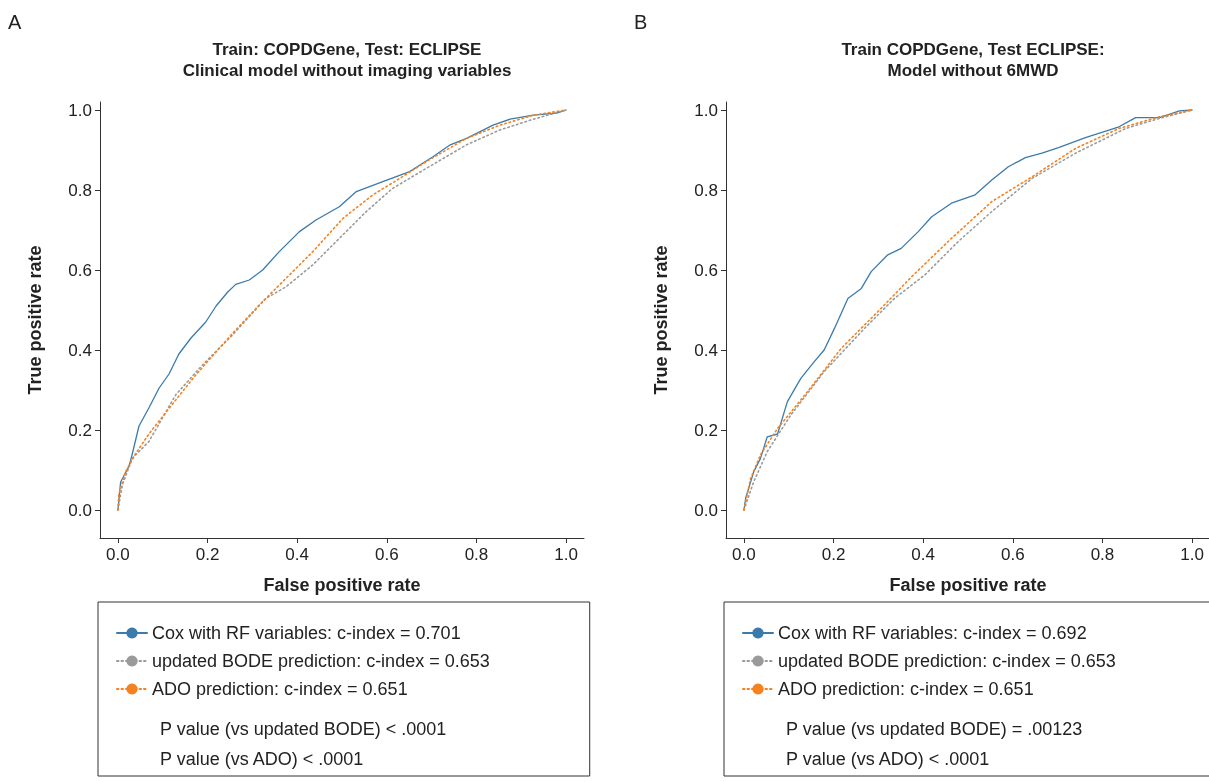 The image size is (1209, 782). I want to click on chart-title: Train: COPDGene, Test: ECLIPSE, so click(347, 49).